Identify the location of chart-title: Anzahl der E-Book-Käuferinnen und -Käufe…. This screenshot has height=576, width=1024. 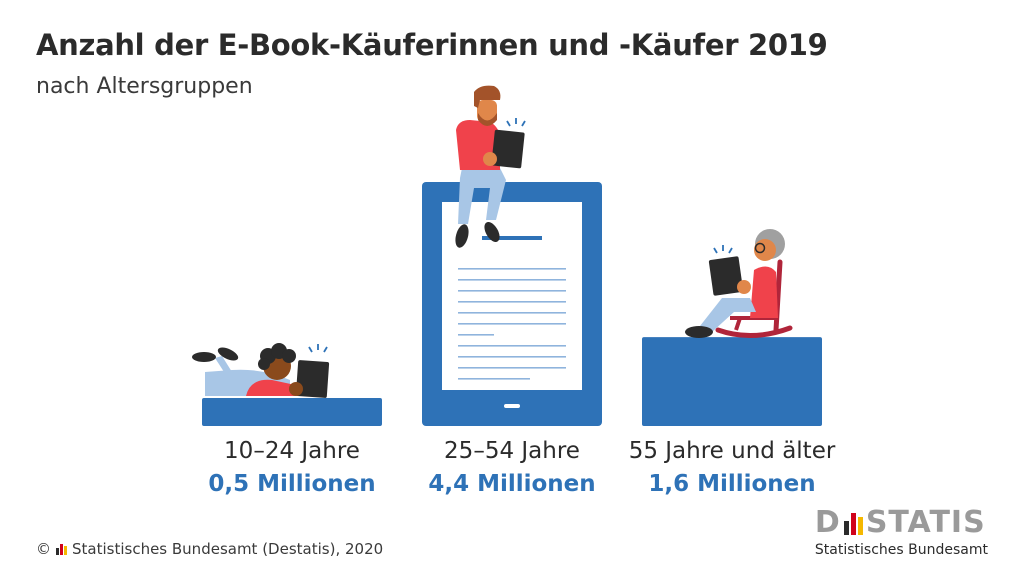
(432, 45).